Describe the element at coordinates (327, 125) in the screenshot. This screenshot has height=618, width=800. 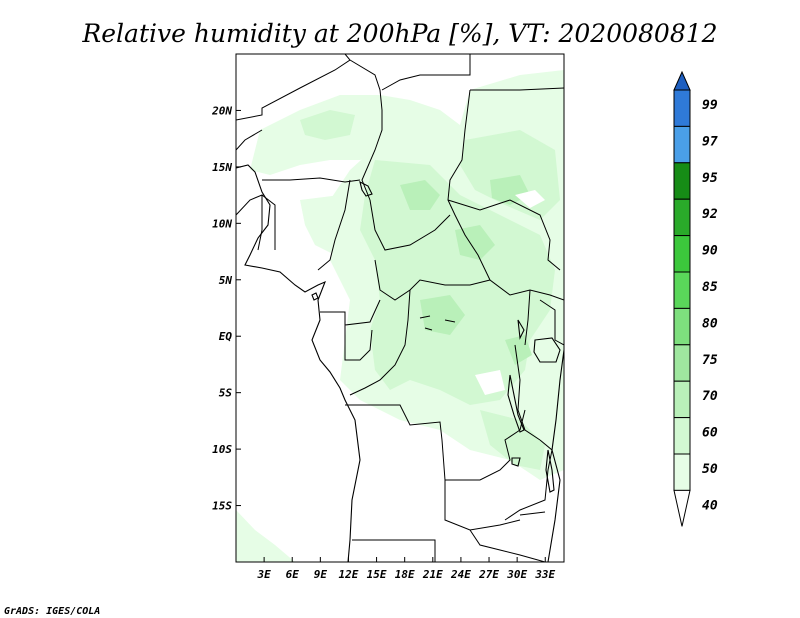
I see `rh-50-60-region-d` at that location.